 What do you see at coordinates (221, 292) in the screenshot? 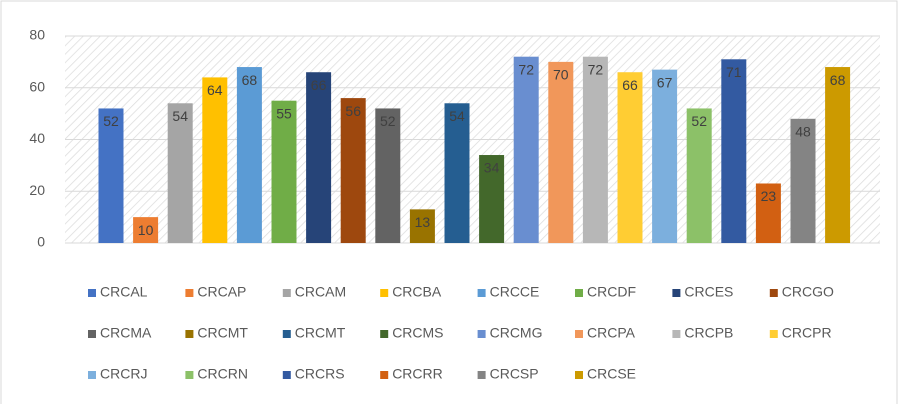
I see `legend-label: CRCAP` at bounding box center [221, 292].